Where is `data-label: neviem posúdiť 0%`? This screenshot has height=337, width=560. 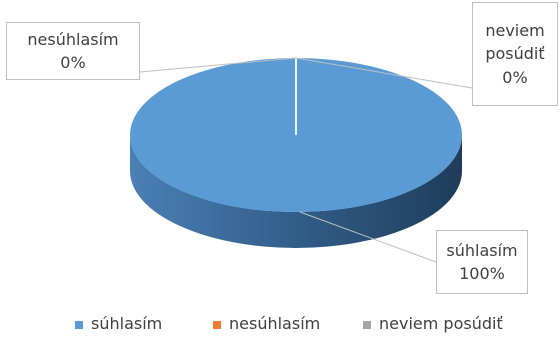
data-label: neviem posúdiť 0% is located at coordinates (515, 54).